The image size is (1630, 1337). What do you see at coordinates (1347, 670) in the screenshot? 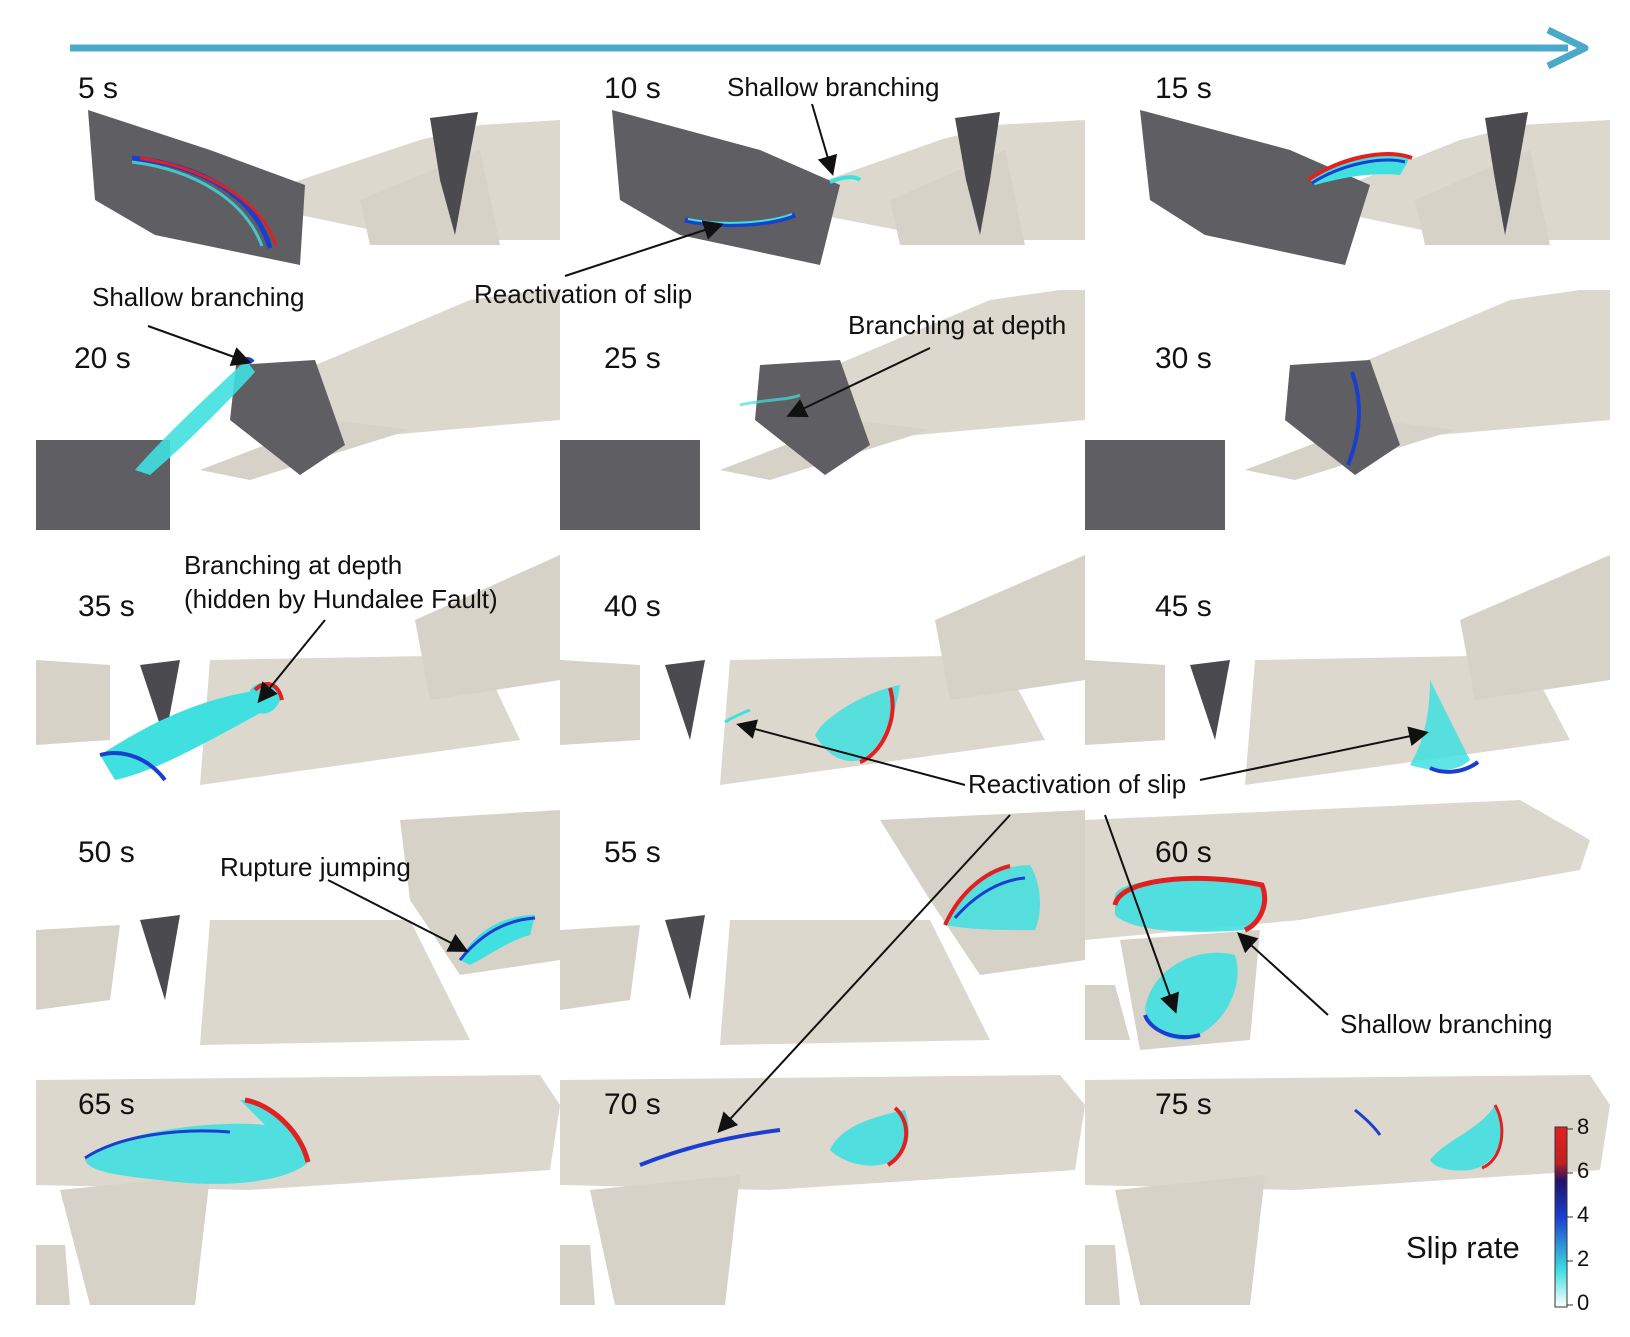
I see `panel-45s` at bounding box center [1347, 670].